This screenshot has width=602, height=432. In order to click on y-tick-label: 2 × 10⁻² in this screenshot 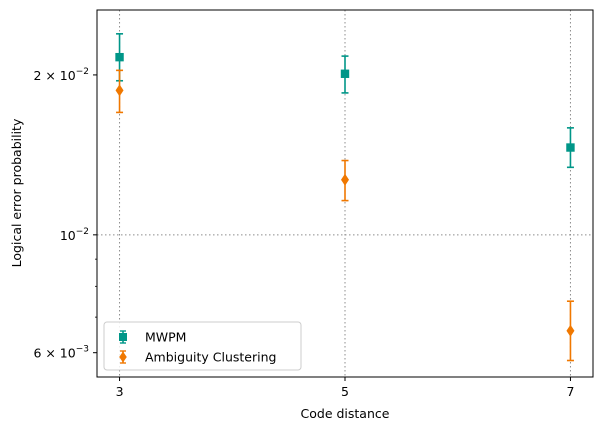, I will do `click(61, 75)`.